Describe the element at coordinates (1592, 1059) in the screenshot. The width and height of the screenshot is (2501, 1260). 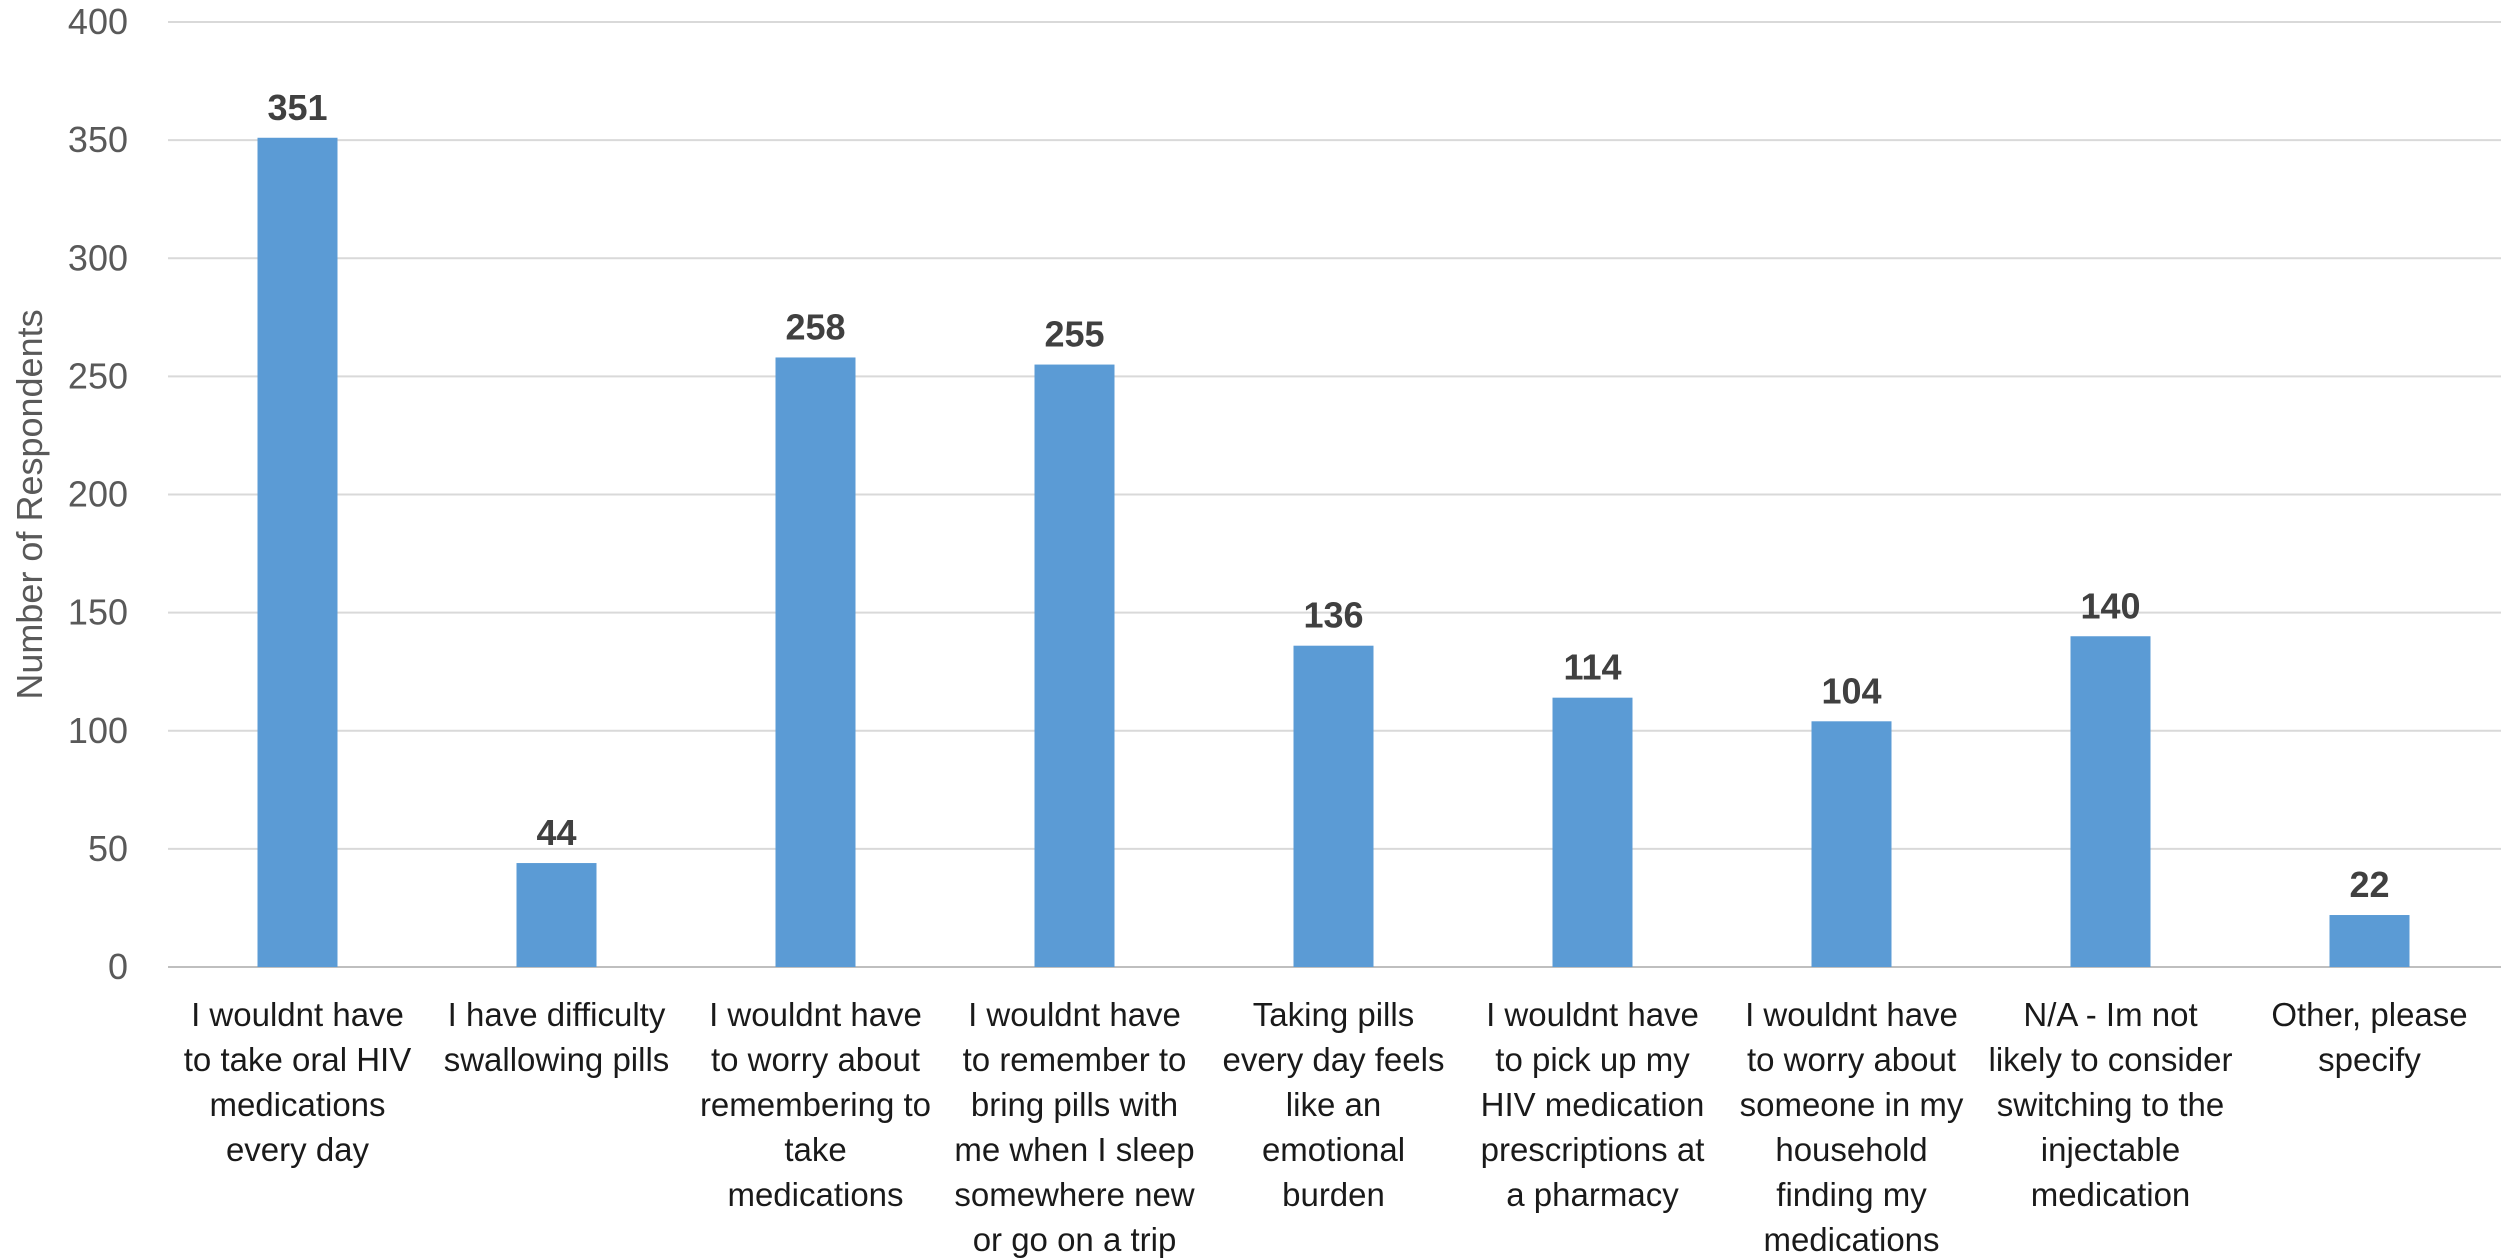
I see `x-tick-line: to pick up my` at that location.